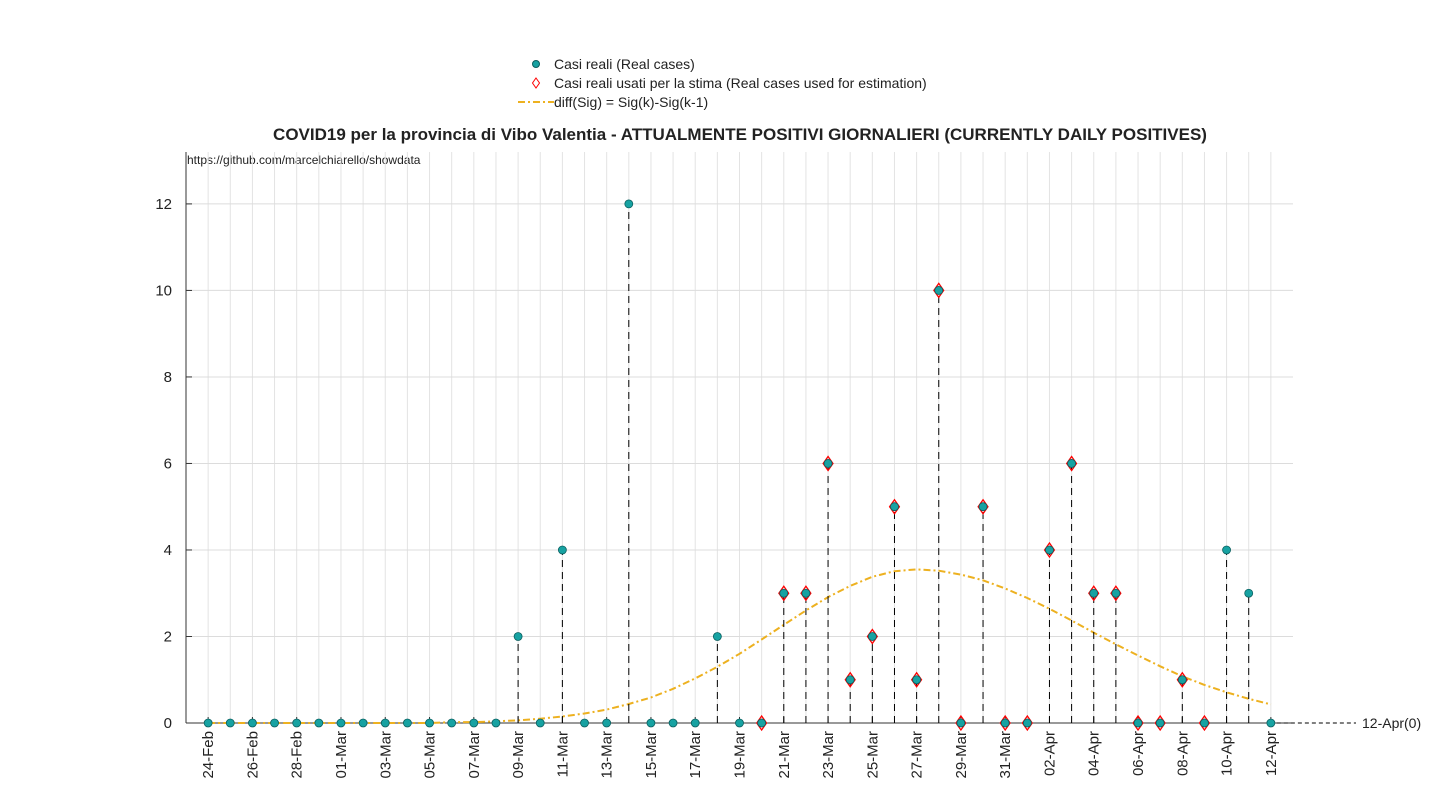 This screenshot has width=1430, height=800. I want to click on x-tick-label: 05-Mar, so click(430, 755).